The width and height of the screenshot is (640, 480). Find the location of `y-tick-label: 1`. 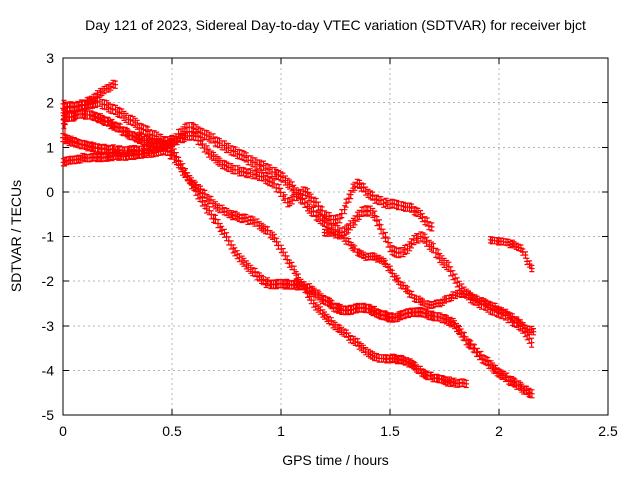

y-tick-label: 1 is located at coordinates (50, 147).